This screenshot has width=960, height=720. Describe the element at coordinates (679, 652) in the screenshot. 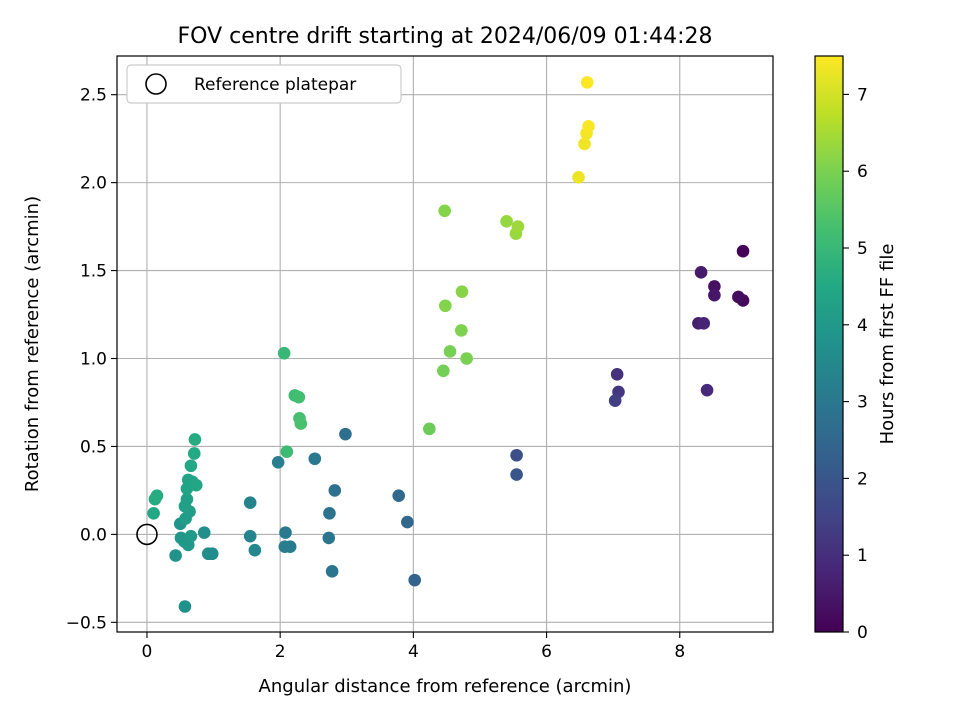

I see `x-tick-label: 8` at that location.